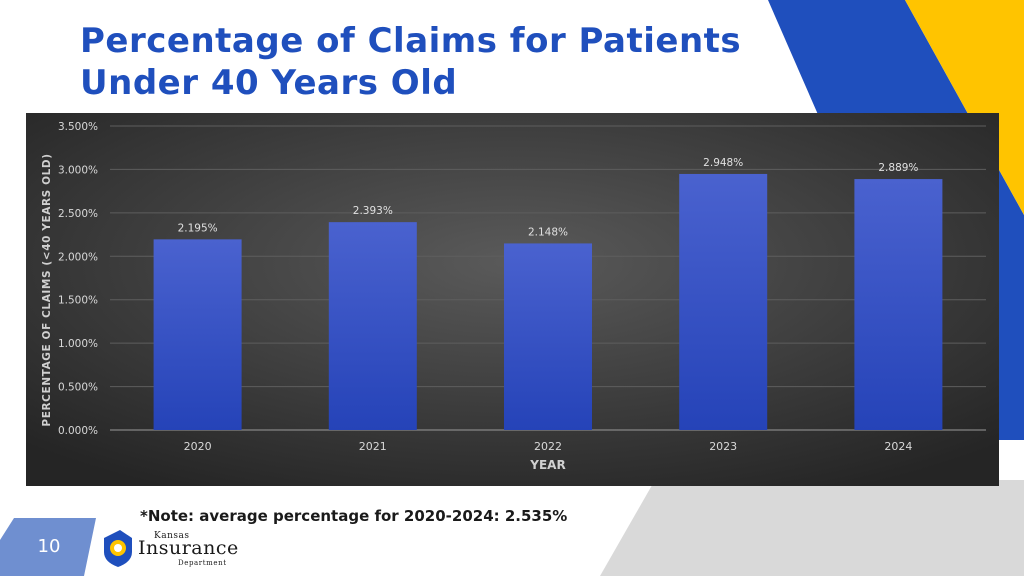 The image size is (1024, 576). I want to click on data-label: 2.148%, so click(548, 232).